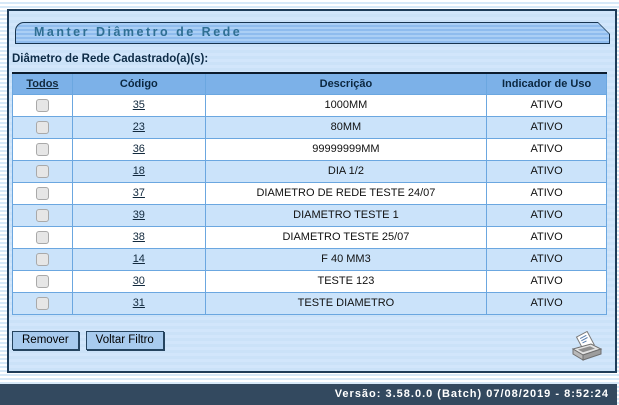  Describe the element at coordinates (346, 193) in the screenshot. I see `descricao-cell: DIAMETRO DE REDE TESTE 24/07` at that location.